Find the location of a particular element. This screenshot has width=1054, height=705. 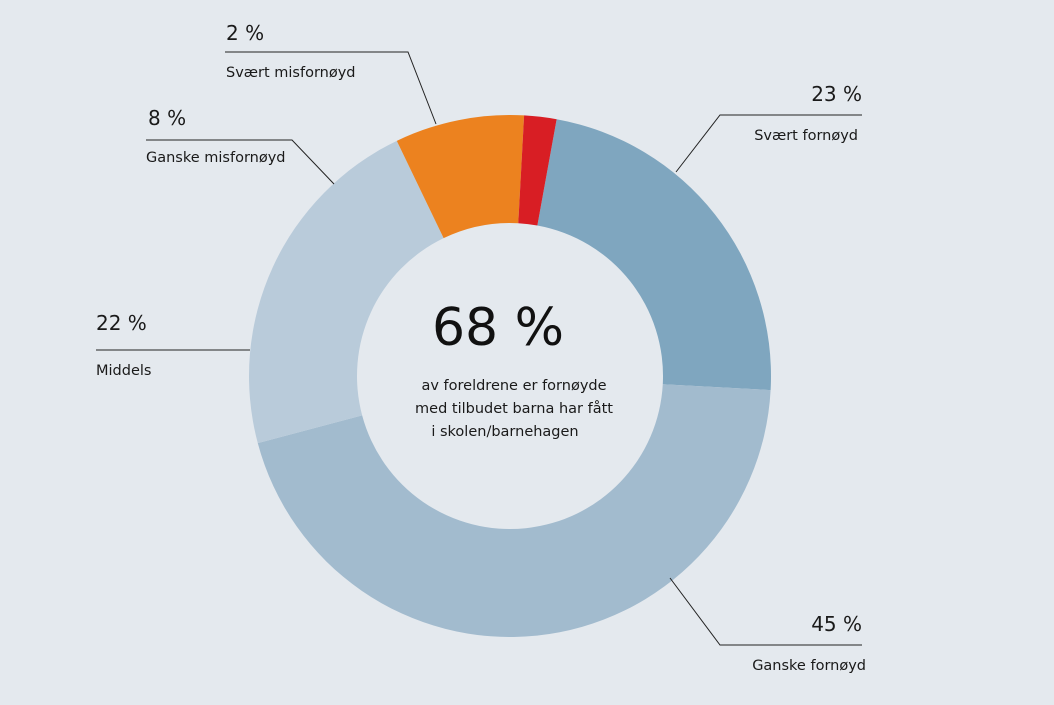

leader-line-sveart-misfornoyd is located at coordinates (331, 88).